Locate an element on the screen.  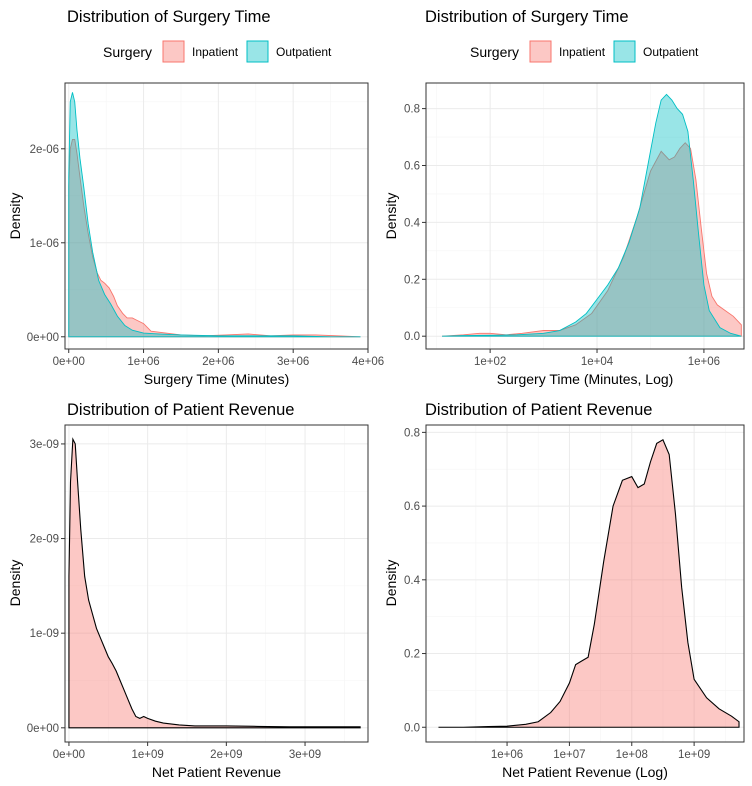
panel-2-legend-key-inpatient is located at coordinates (540, 51).